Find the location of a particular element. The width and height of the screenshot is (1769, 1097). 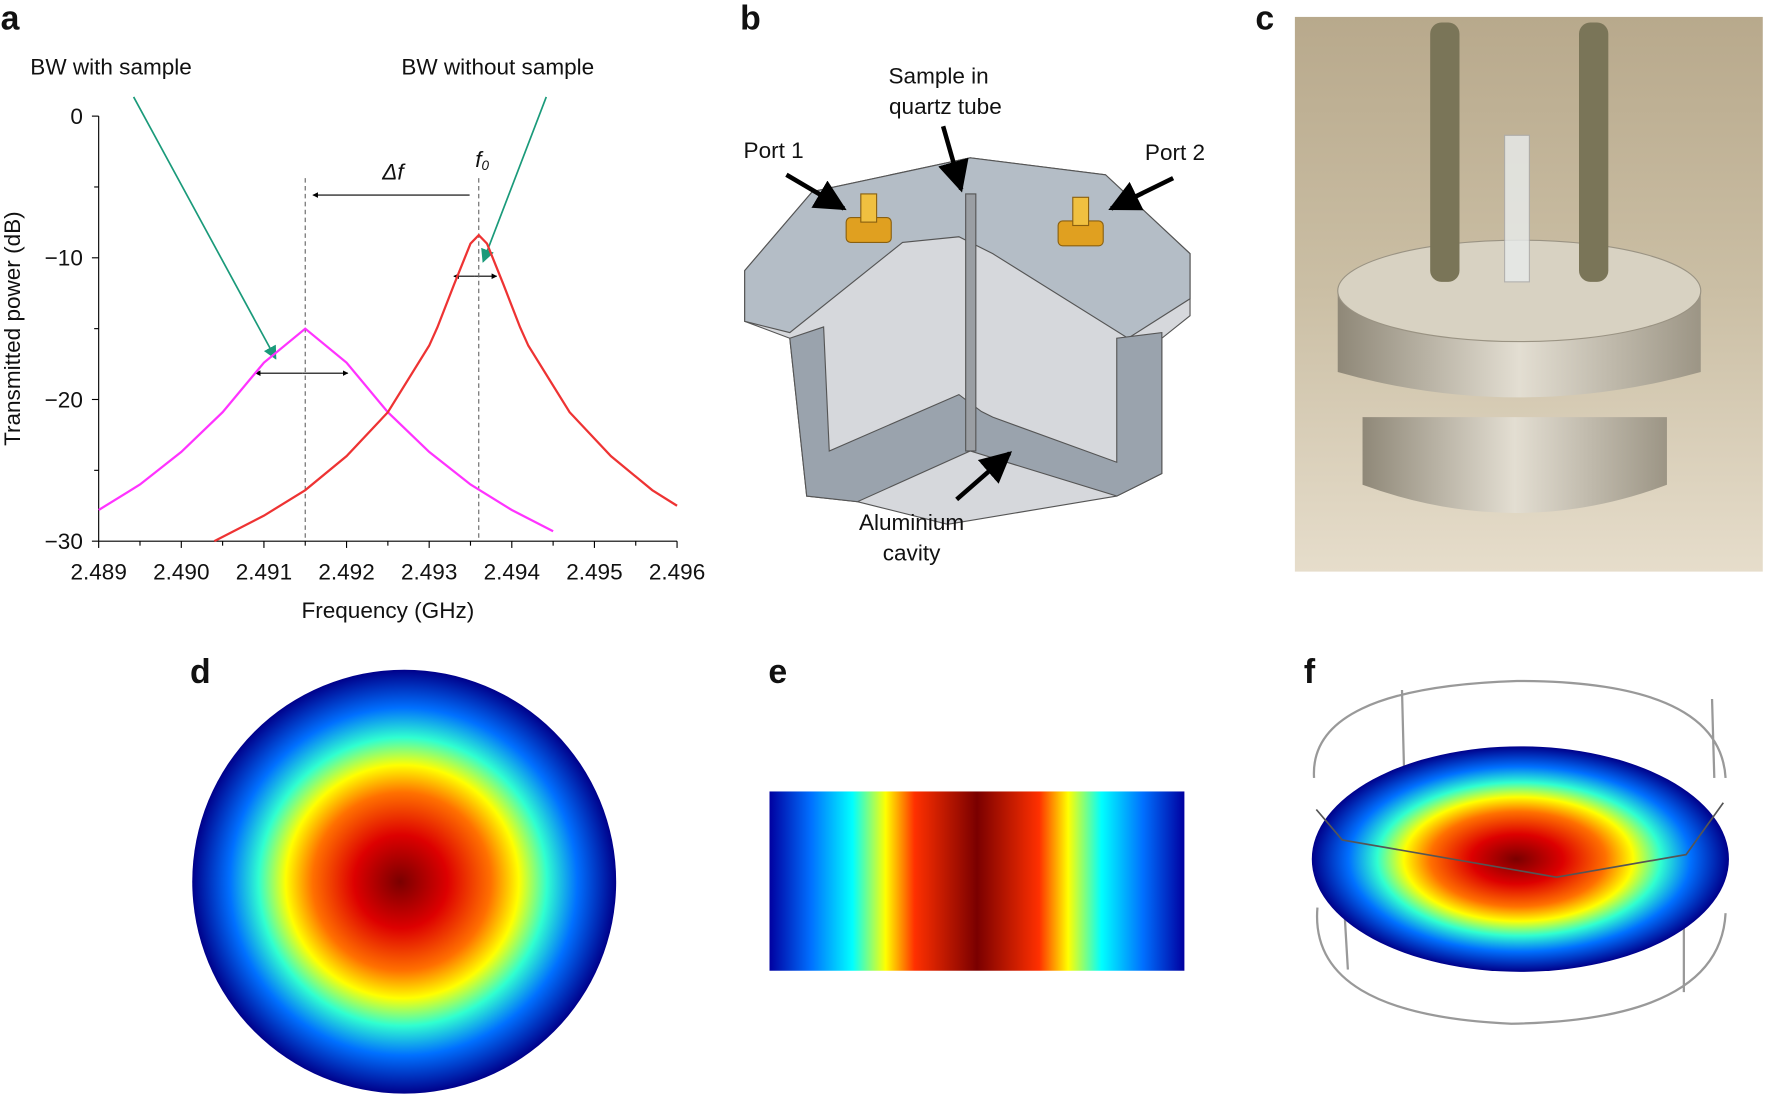

x-tick-label: 2.493 is located at coordinates (429, 572).